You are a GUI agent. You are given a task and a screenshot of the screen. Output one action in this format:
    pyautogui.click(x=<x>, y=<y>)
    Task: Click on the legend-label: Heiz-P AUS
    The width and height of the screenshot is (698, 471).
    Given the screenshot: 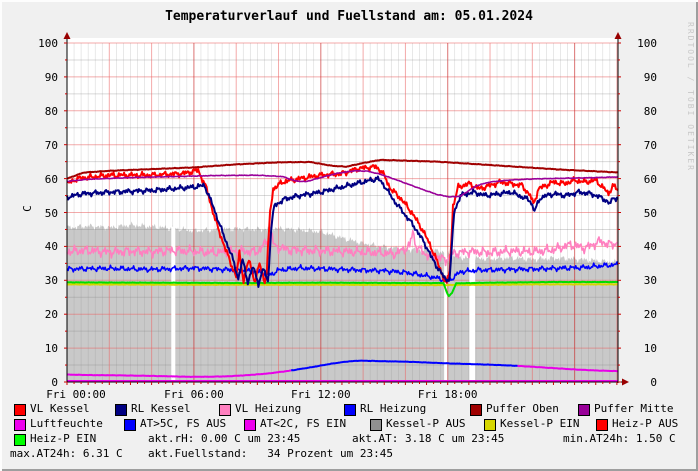 What is the action you would take?
    pyautogui.click(x=645, y=423)
    